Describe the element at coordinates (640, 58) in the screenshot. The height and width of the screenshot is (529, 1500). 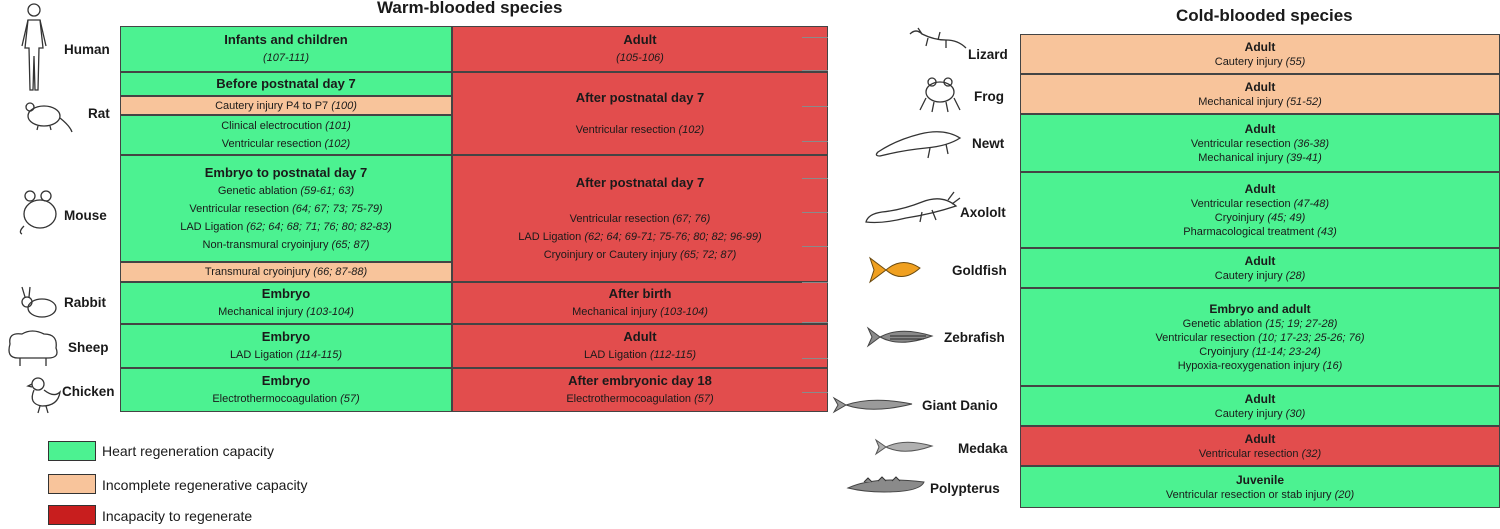
I see `cell-ref: (105-106)` at that location.